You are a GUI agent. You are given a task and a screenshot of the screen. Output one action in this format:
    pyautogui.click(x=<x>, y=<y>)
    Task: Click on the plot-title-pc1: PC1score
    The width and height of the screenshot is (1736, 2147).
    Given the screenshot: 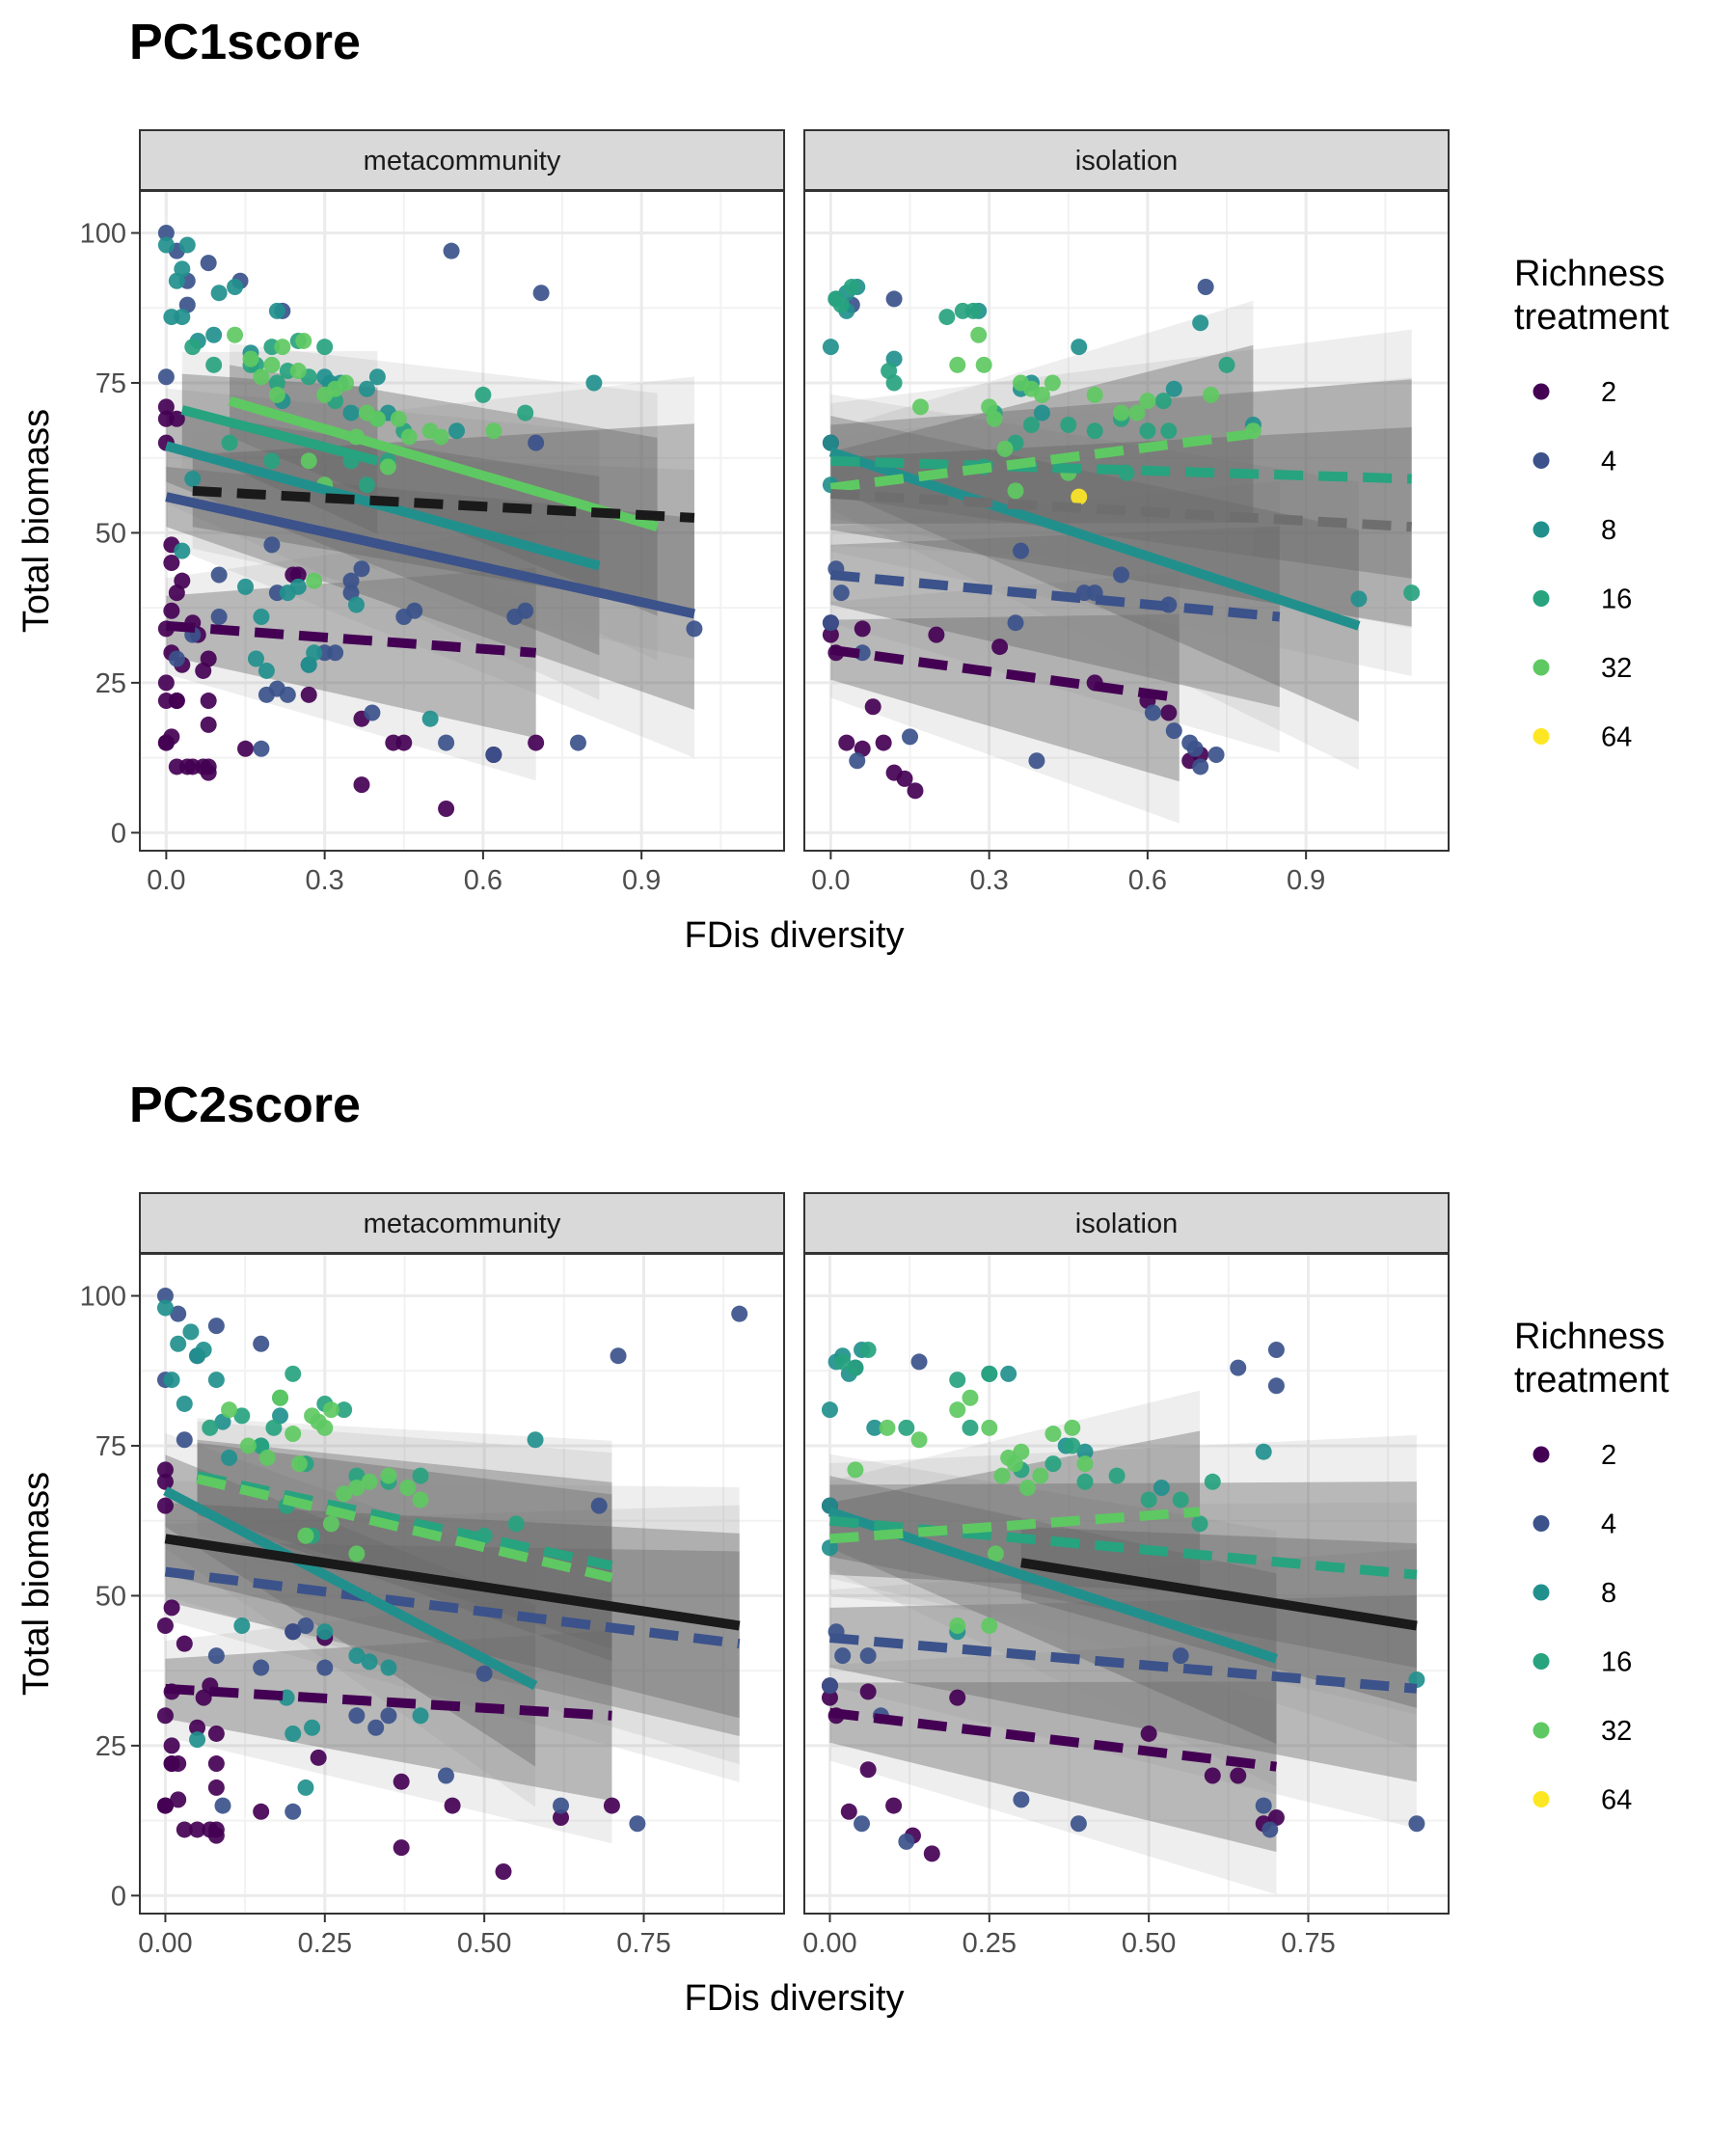 What is the action you would take?
    pyautogui.click(x=245, y=42)
    